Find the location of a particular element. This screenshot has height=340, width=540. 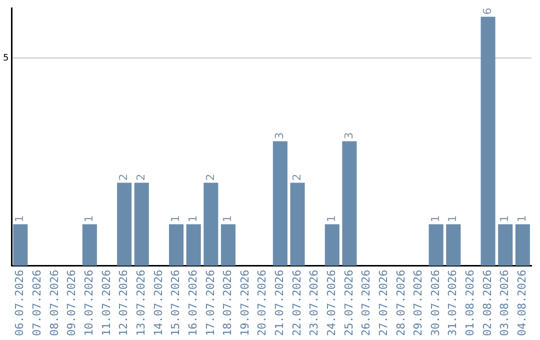

x-tick-label: 15.07.2026 is located at coordinates (175, 303).